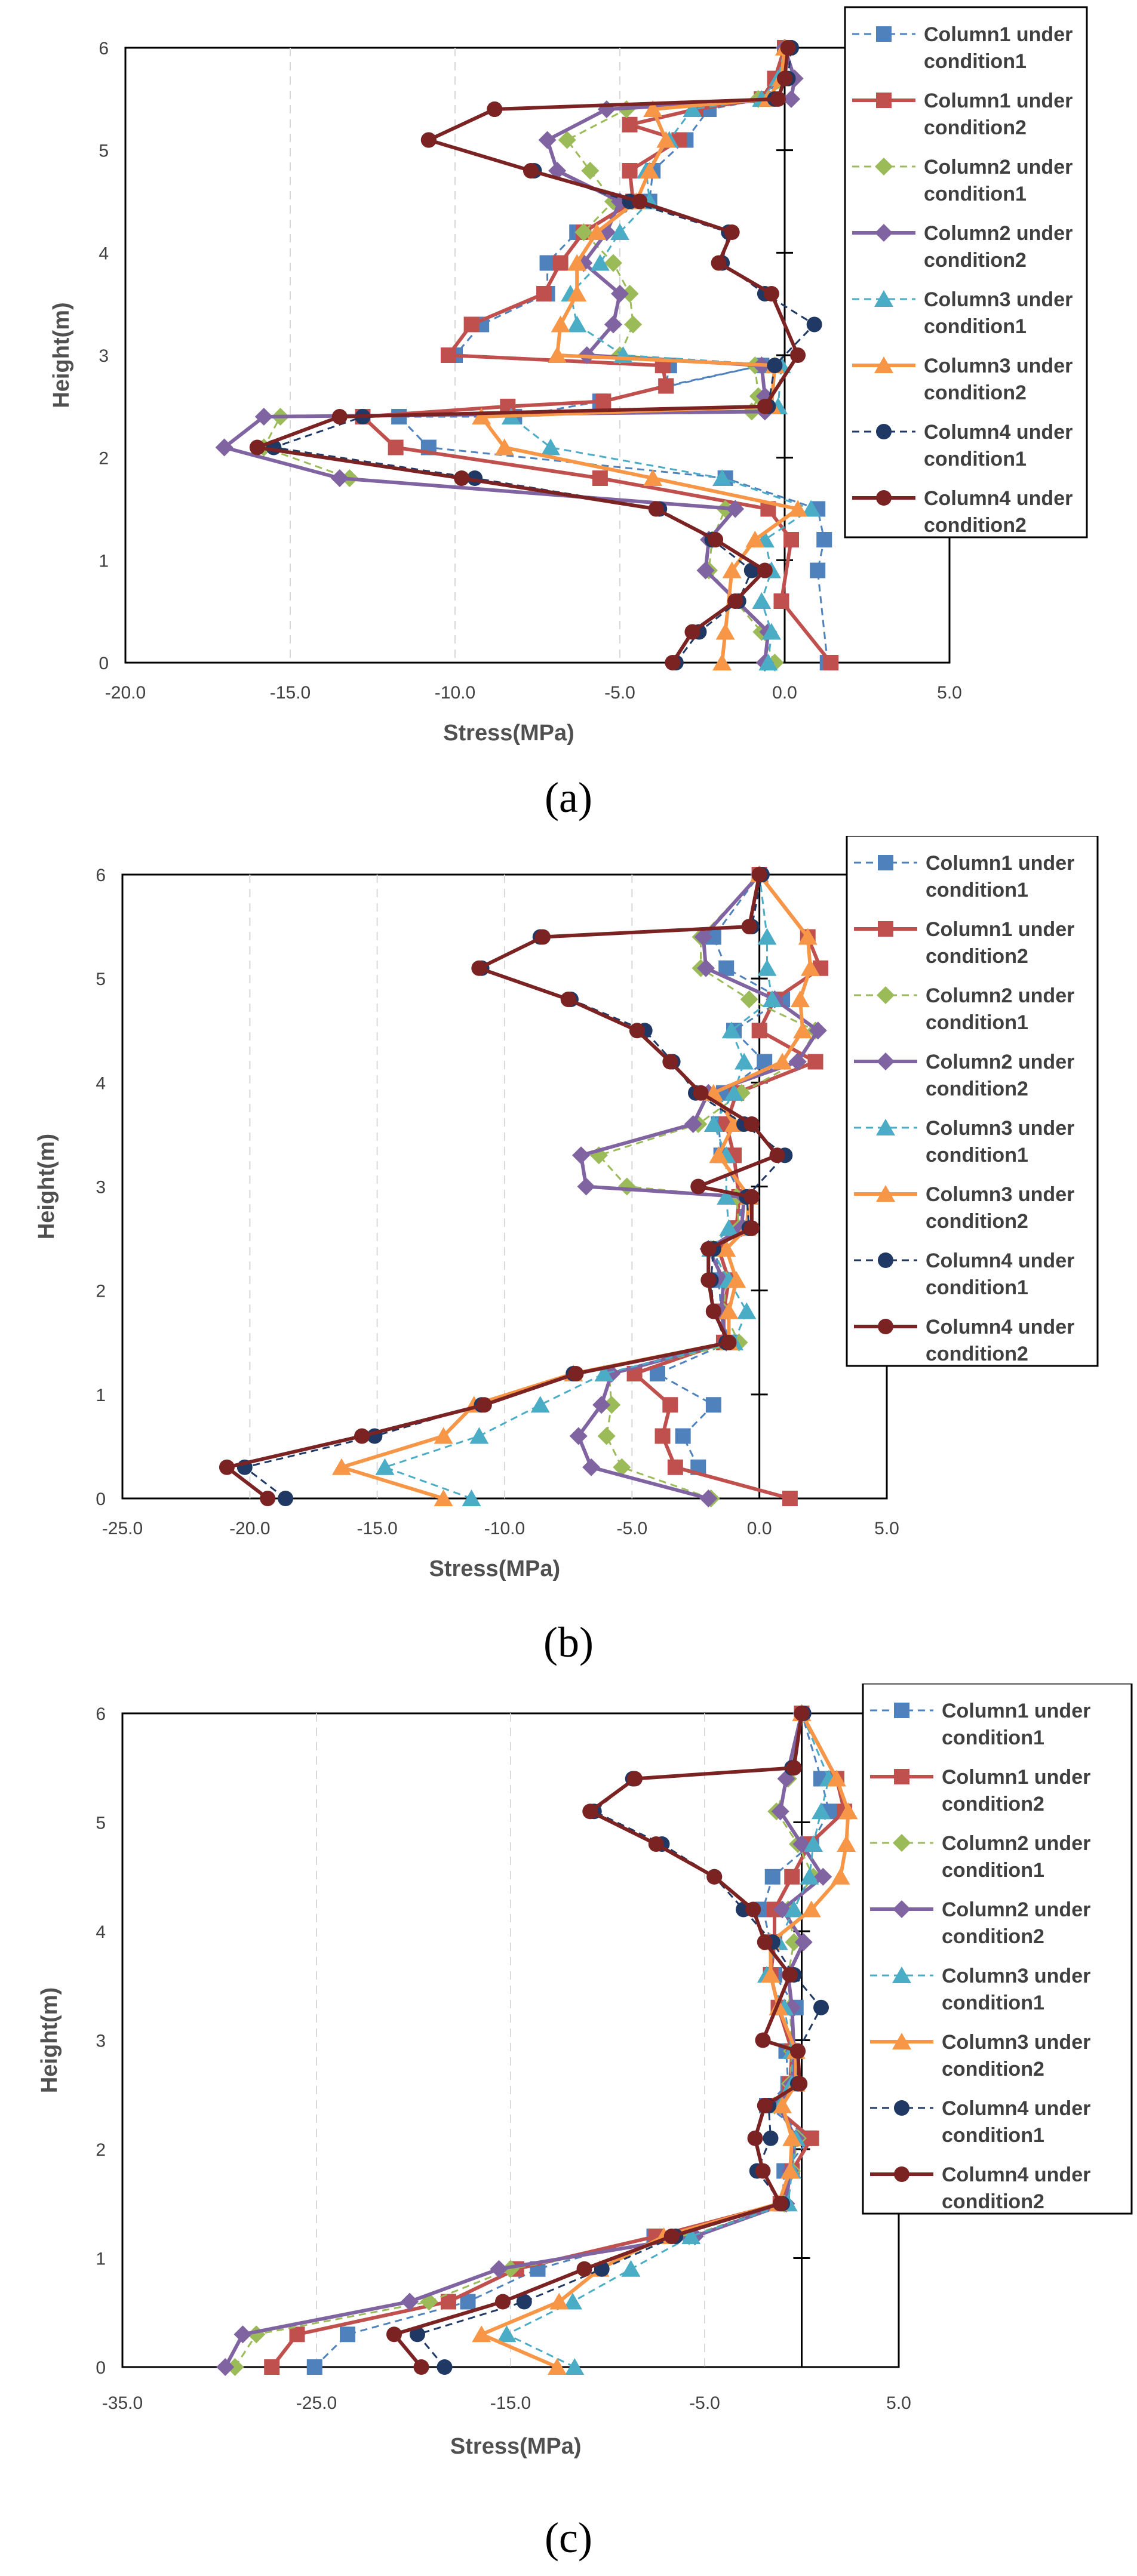 Image resolution: width=1137 pixels, height=2576 pixels. I want to click on series-line, so click(572, 2040).